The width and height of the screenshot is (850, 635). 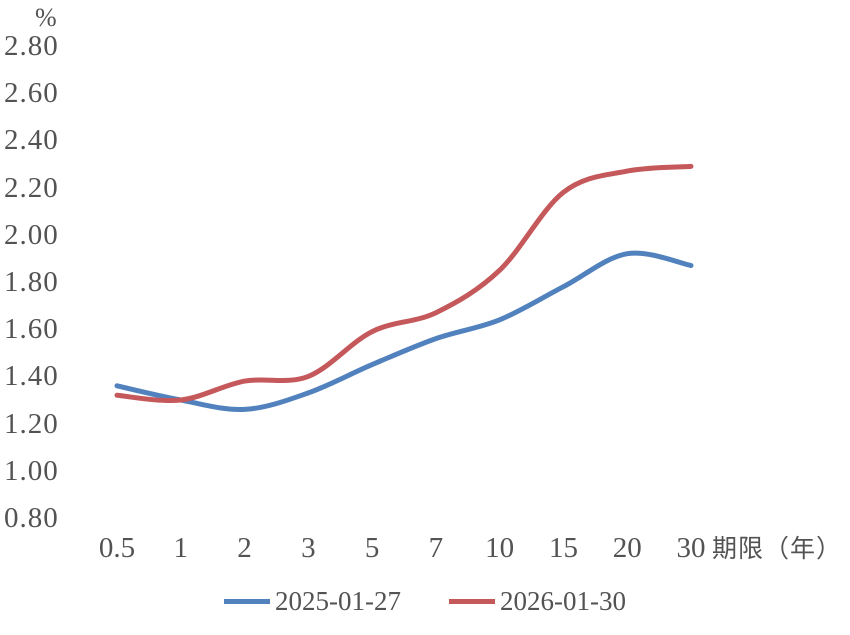 What do you see at coordinates (563, 601) in the screenshot?
I see `legend-label-series-2: 2026-01-30` at bounding box center [563, 601].